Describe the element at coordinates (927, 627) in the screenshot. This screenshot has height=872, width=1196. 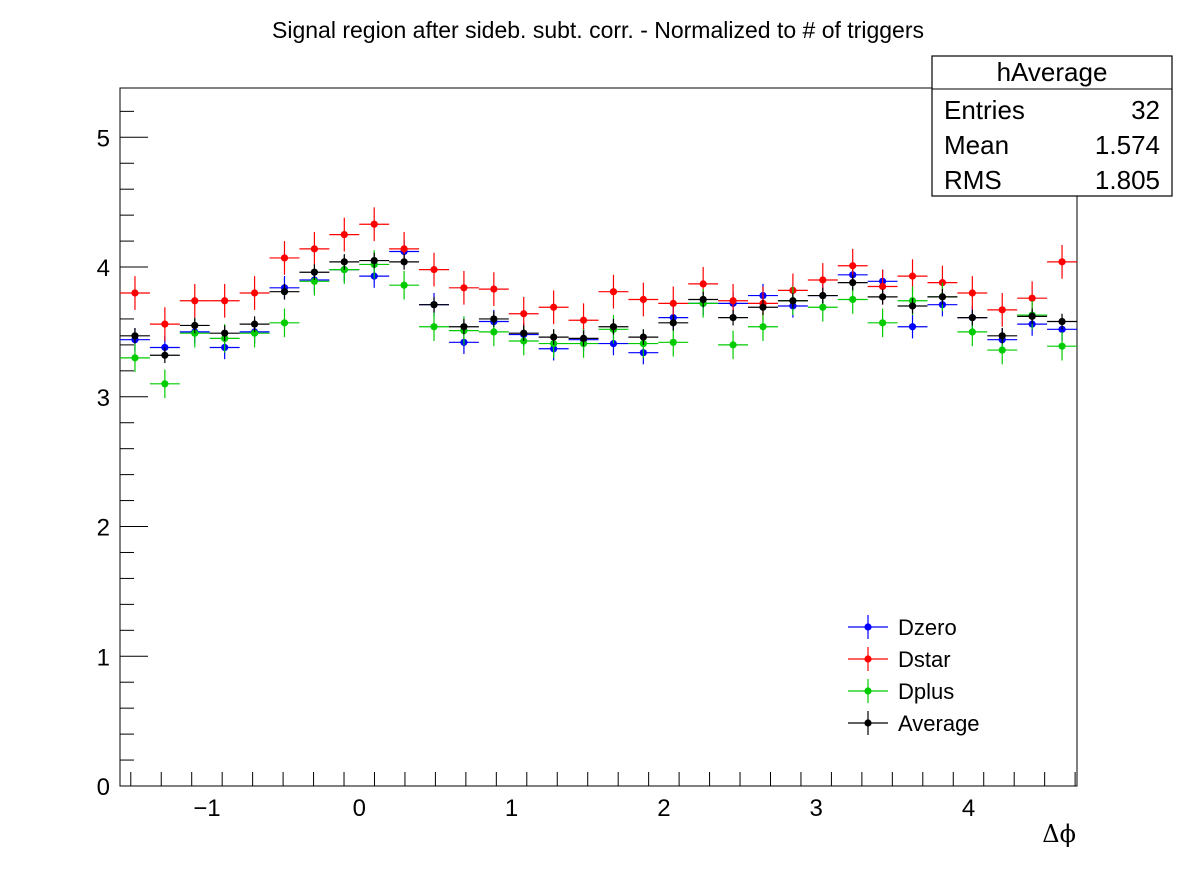
I see `legend-label: Dzero` at that location.